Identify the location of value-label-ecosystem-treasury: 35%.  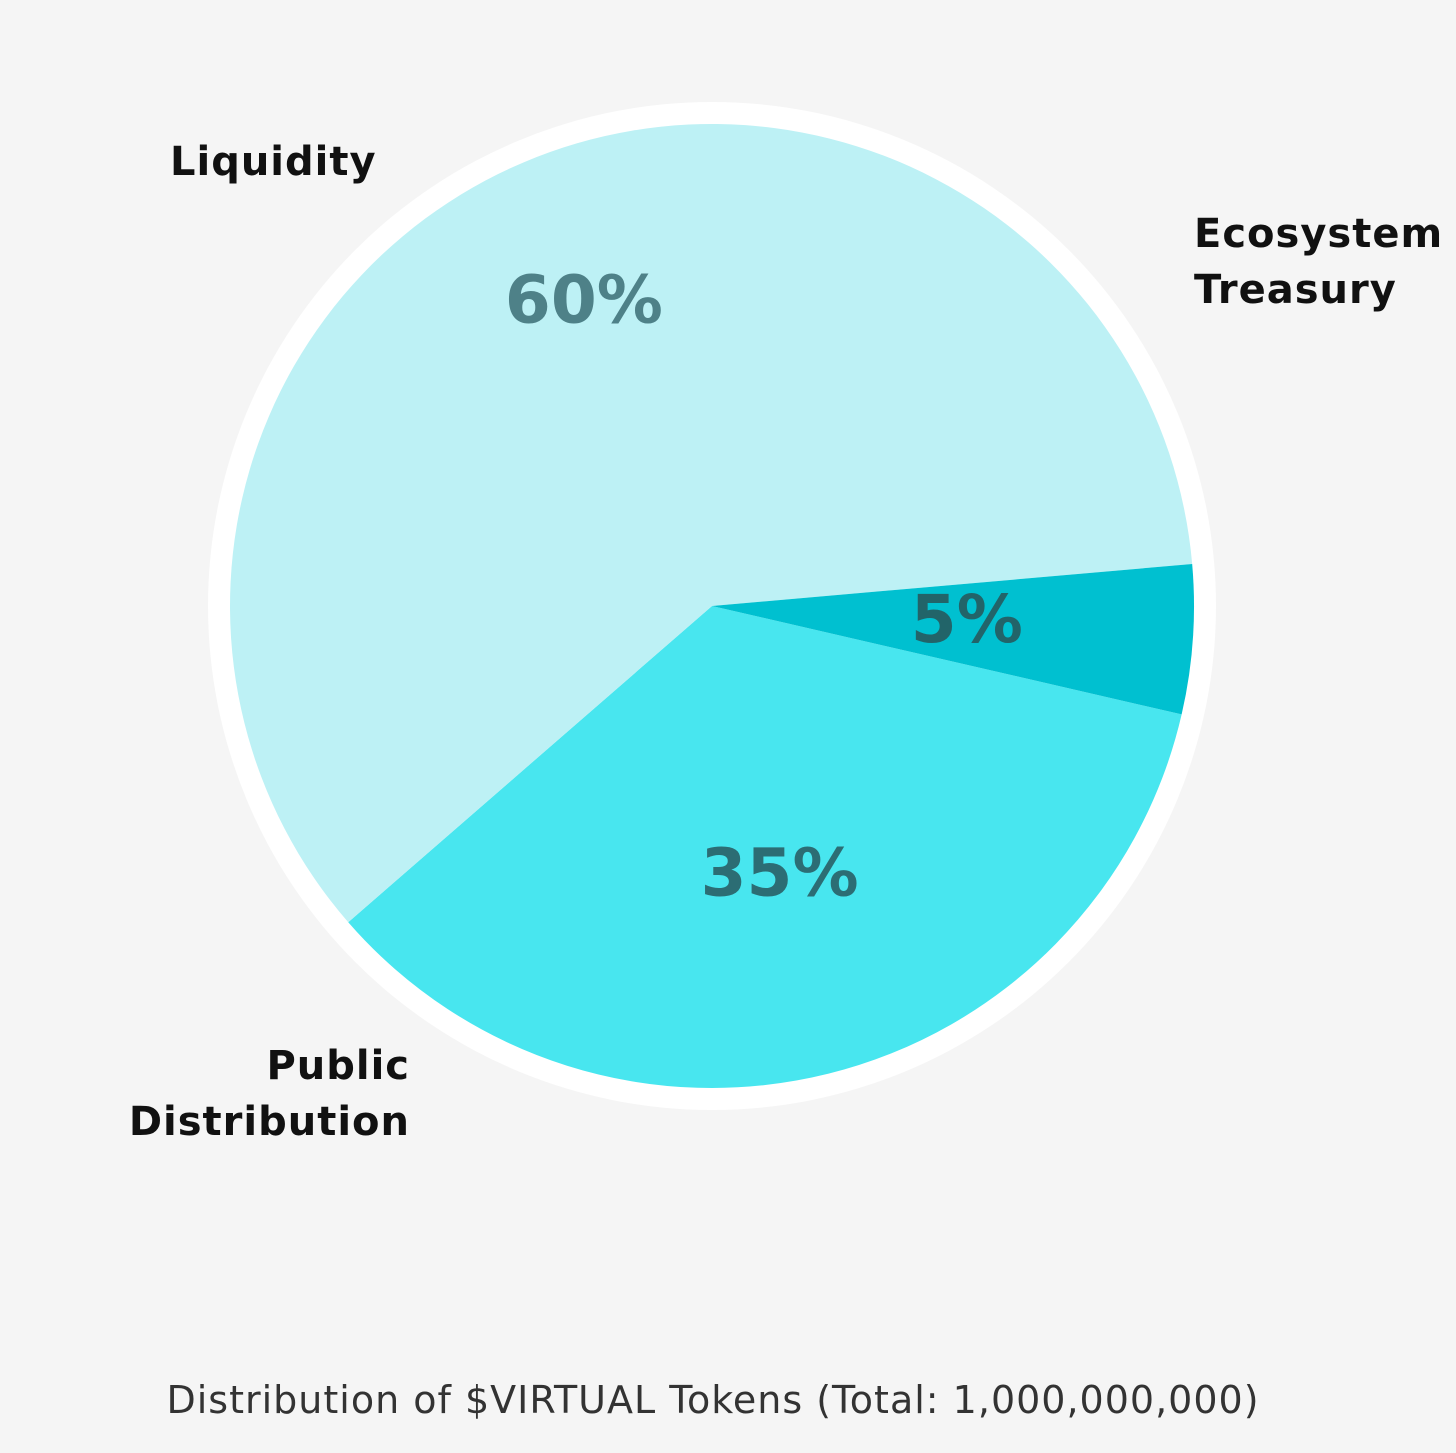
(780, 872).